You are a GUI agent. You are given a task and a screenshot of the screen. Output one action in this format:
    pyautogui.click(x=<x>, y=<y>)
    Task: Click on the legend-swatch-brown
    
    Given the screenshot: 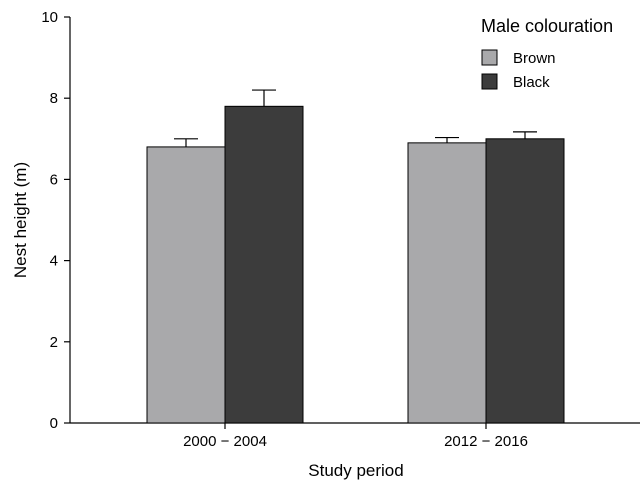 What is the action you would take?
    pyautogui.click(x=489, y=57)
    